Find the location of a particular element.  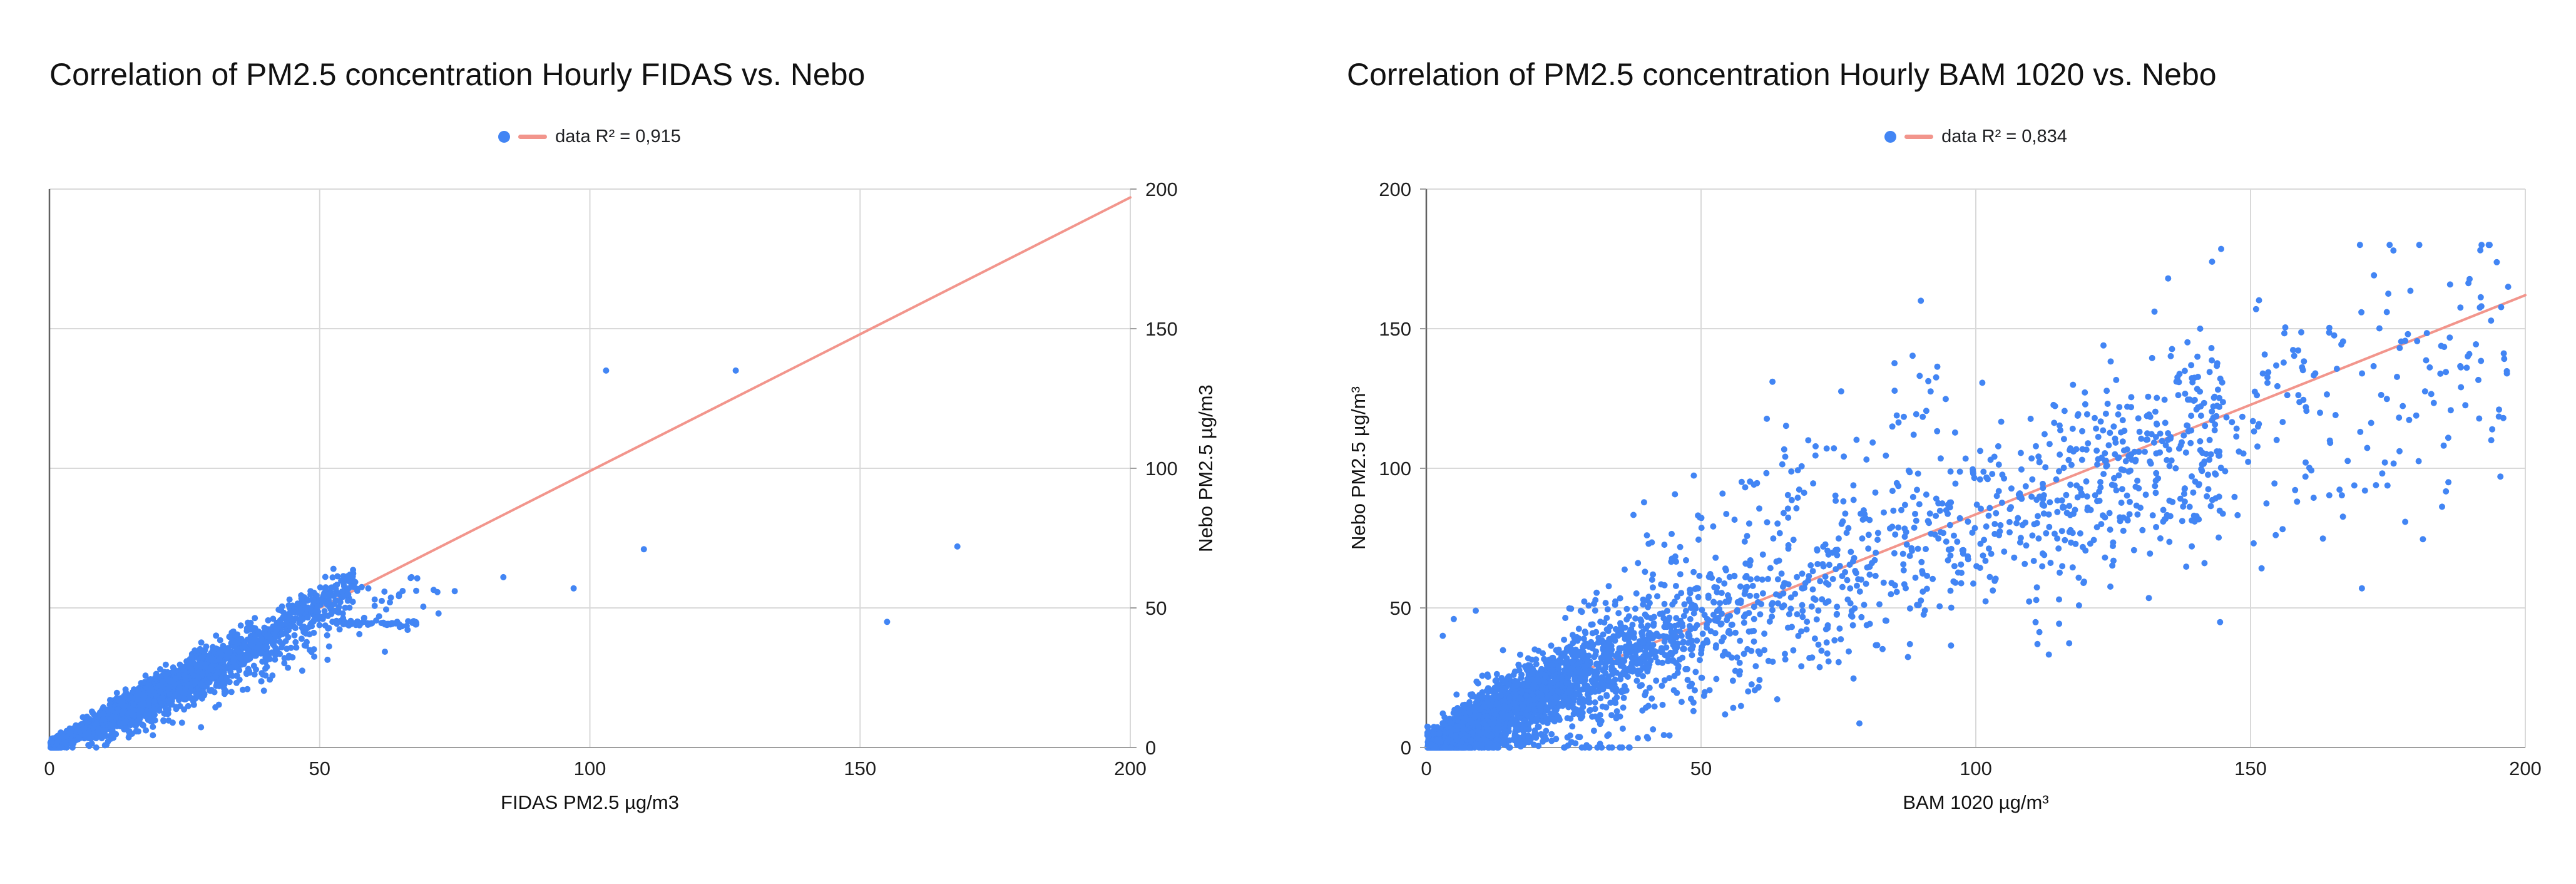

chart-legend: data R² = 0,915 is located at coordinates (589, 136).